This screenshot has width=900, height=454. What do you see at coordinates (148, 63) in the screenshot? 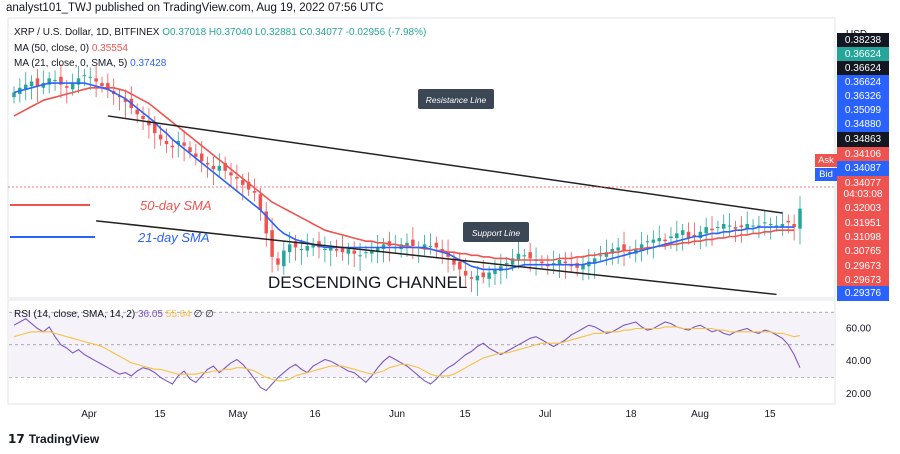
I see `ma21-legend-value: 0.37428` at bounding box center [148, 63].